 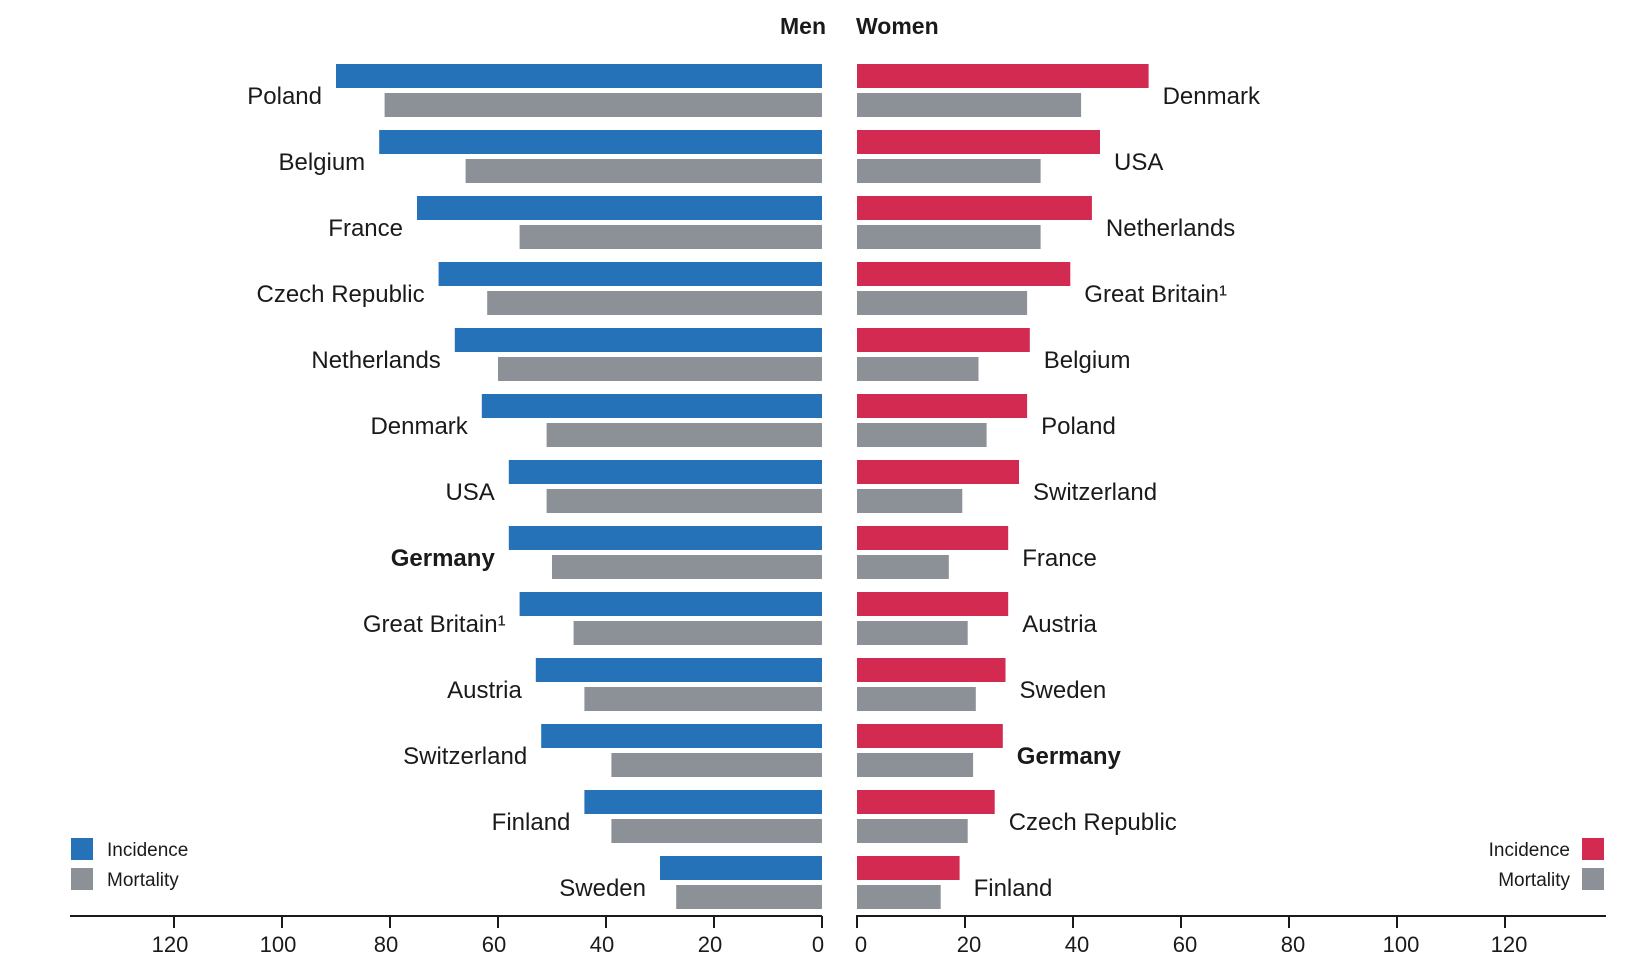 I want to click on women-category-label-great-britain: Great Britain¹, so click(x=1155, y=294).